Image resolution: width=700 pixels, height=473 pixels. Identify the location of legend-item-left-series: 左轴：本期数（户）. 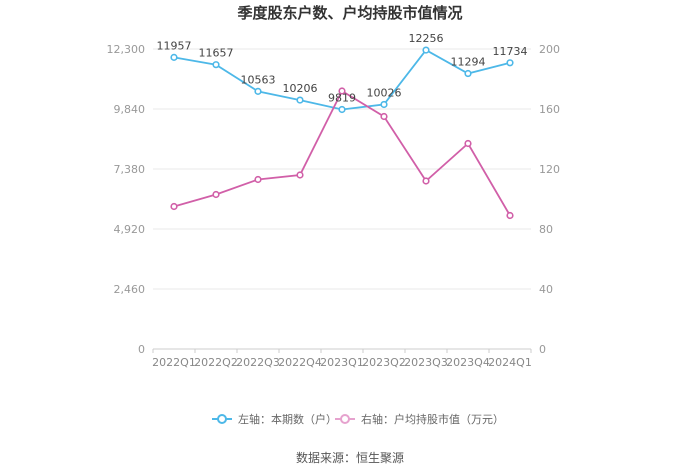
(274, 419).